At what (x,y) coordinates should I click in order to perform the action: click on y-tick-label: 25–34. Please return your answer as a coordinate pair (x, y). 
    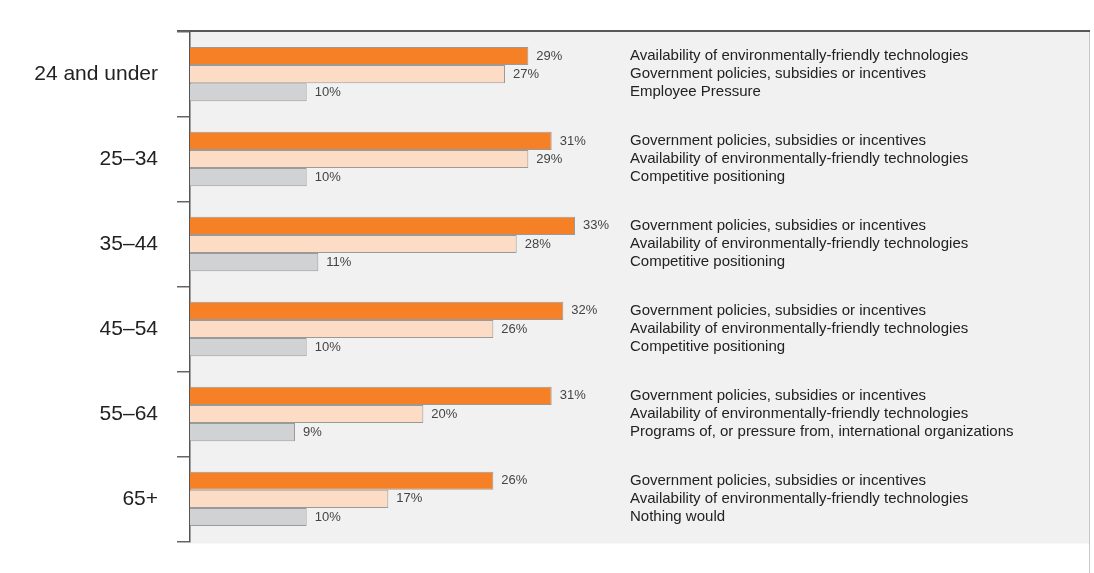
    Looking at the image, I should click on (129, 157).